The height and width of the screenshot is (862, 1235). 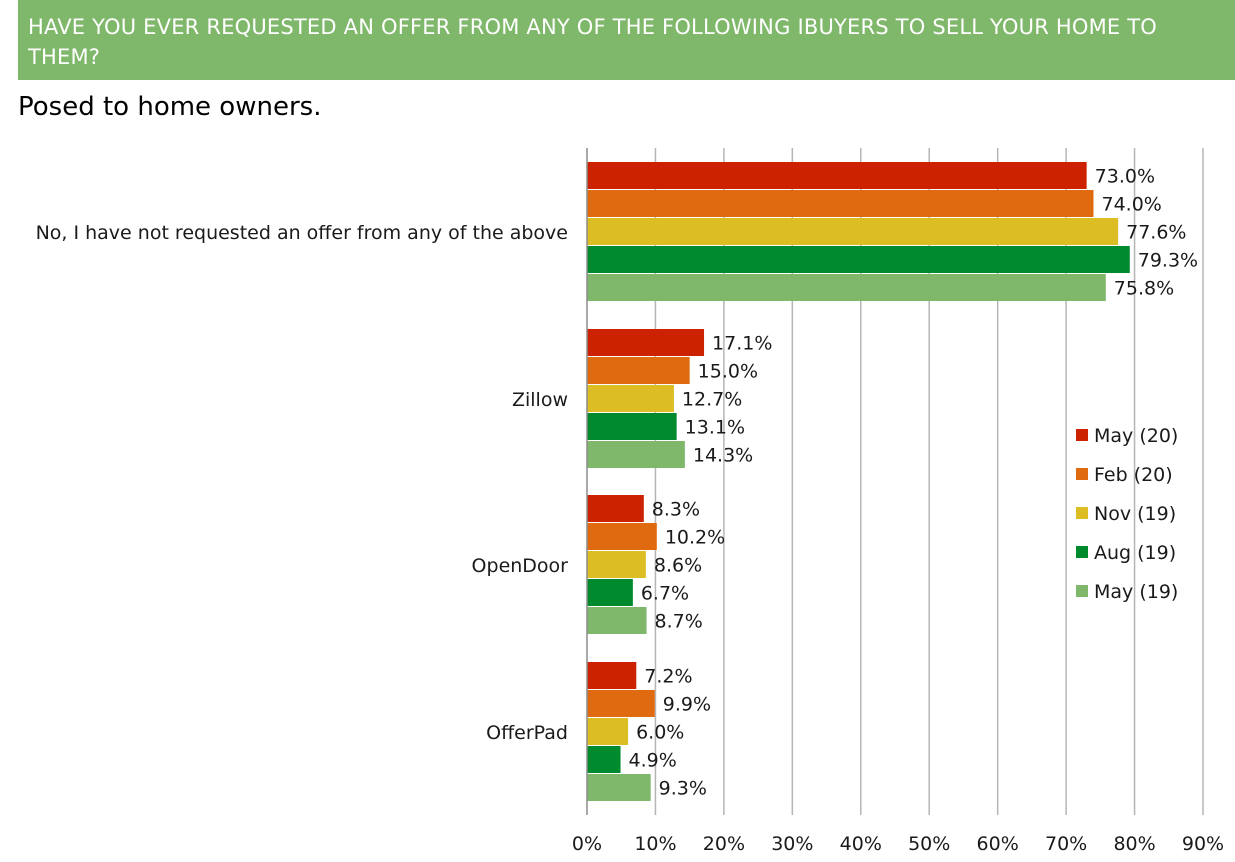 I want to click on data-label: 9.9%, so click(x=687, y=705).